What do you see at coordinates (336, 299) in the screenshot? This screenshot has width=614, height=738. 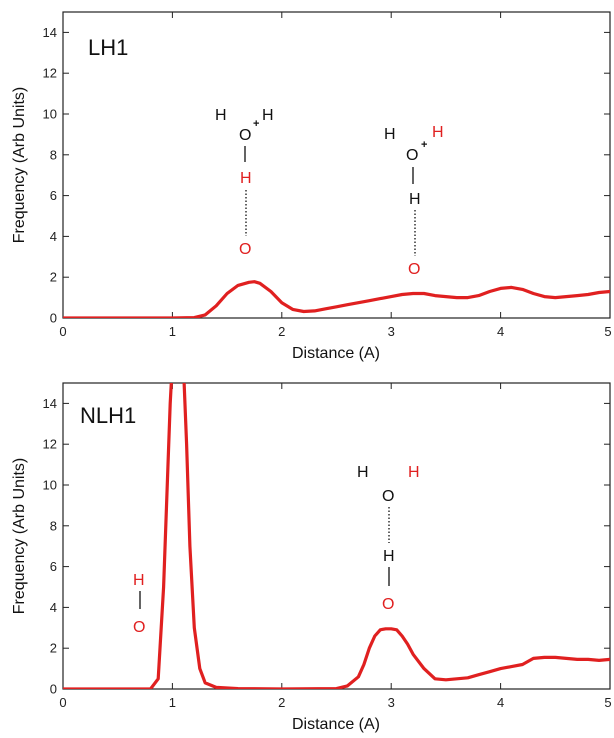 I see `series-line` at bounding box center [336, 299].